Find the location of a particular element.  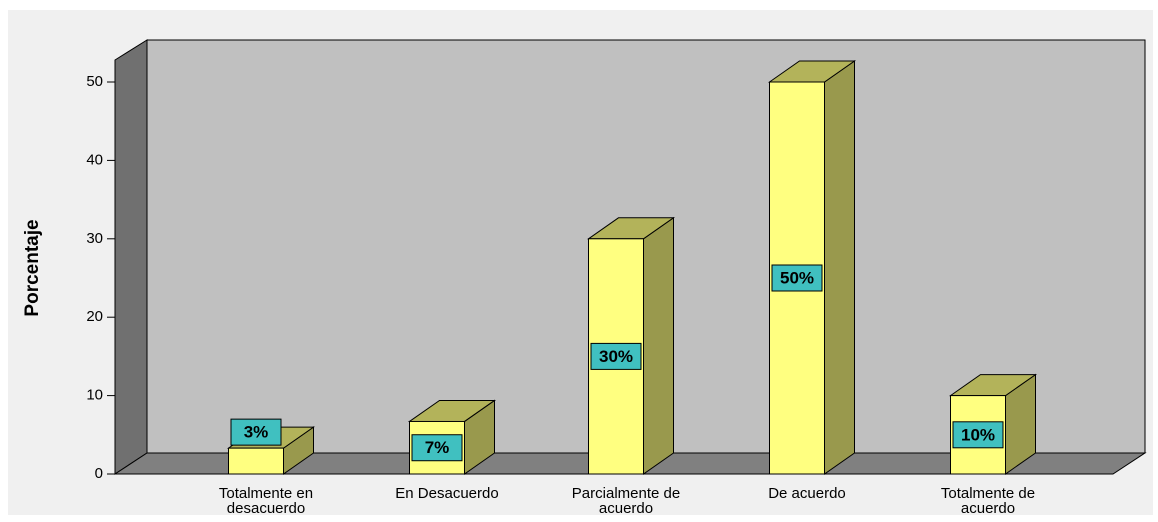

value-label: 3% is located at coordinates (256, 432).